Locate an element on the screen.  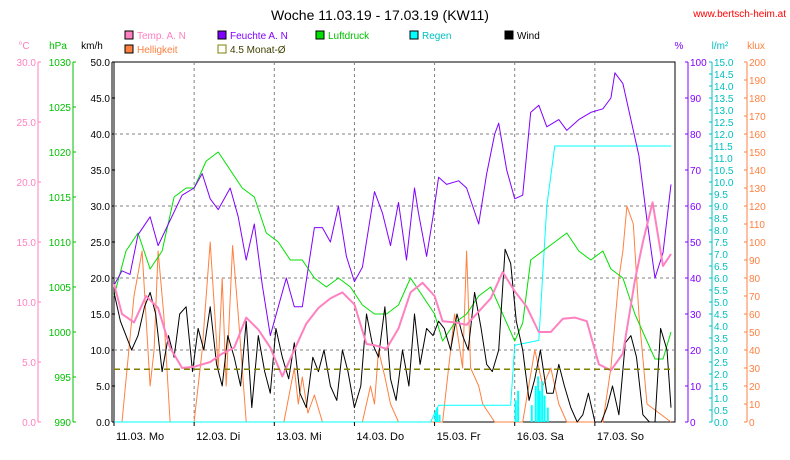
light-tick-label: 60 is located at coordinates (755, 315).